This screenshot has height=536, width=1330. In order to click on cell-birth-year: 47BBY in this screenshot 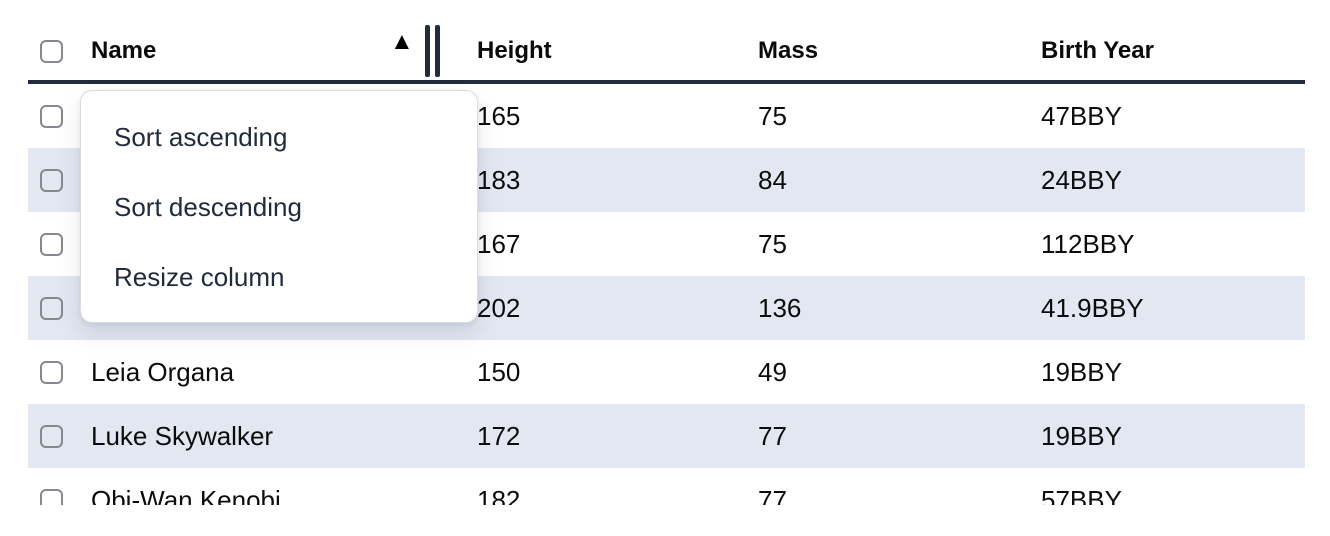, I will do `click(1081, 115)`.